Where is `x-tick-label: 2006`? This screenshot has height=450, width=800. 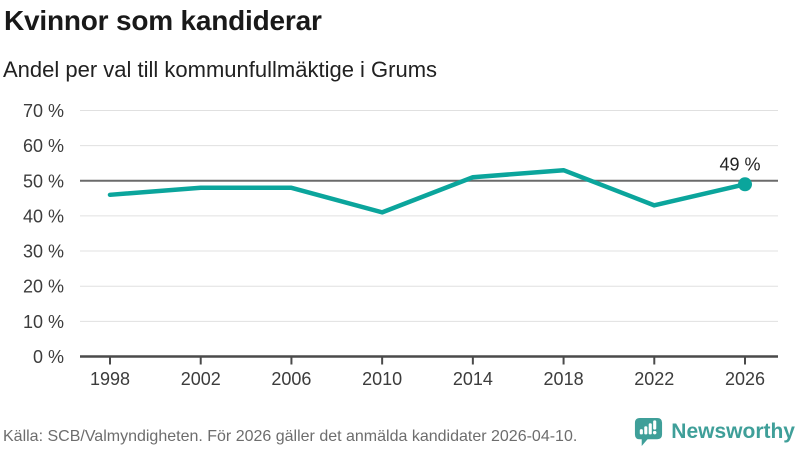 x-tick-label: 2006 is located at coordinates (291, 379).